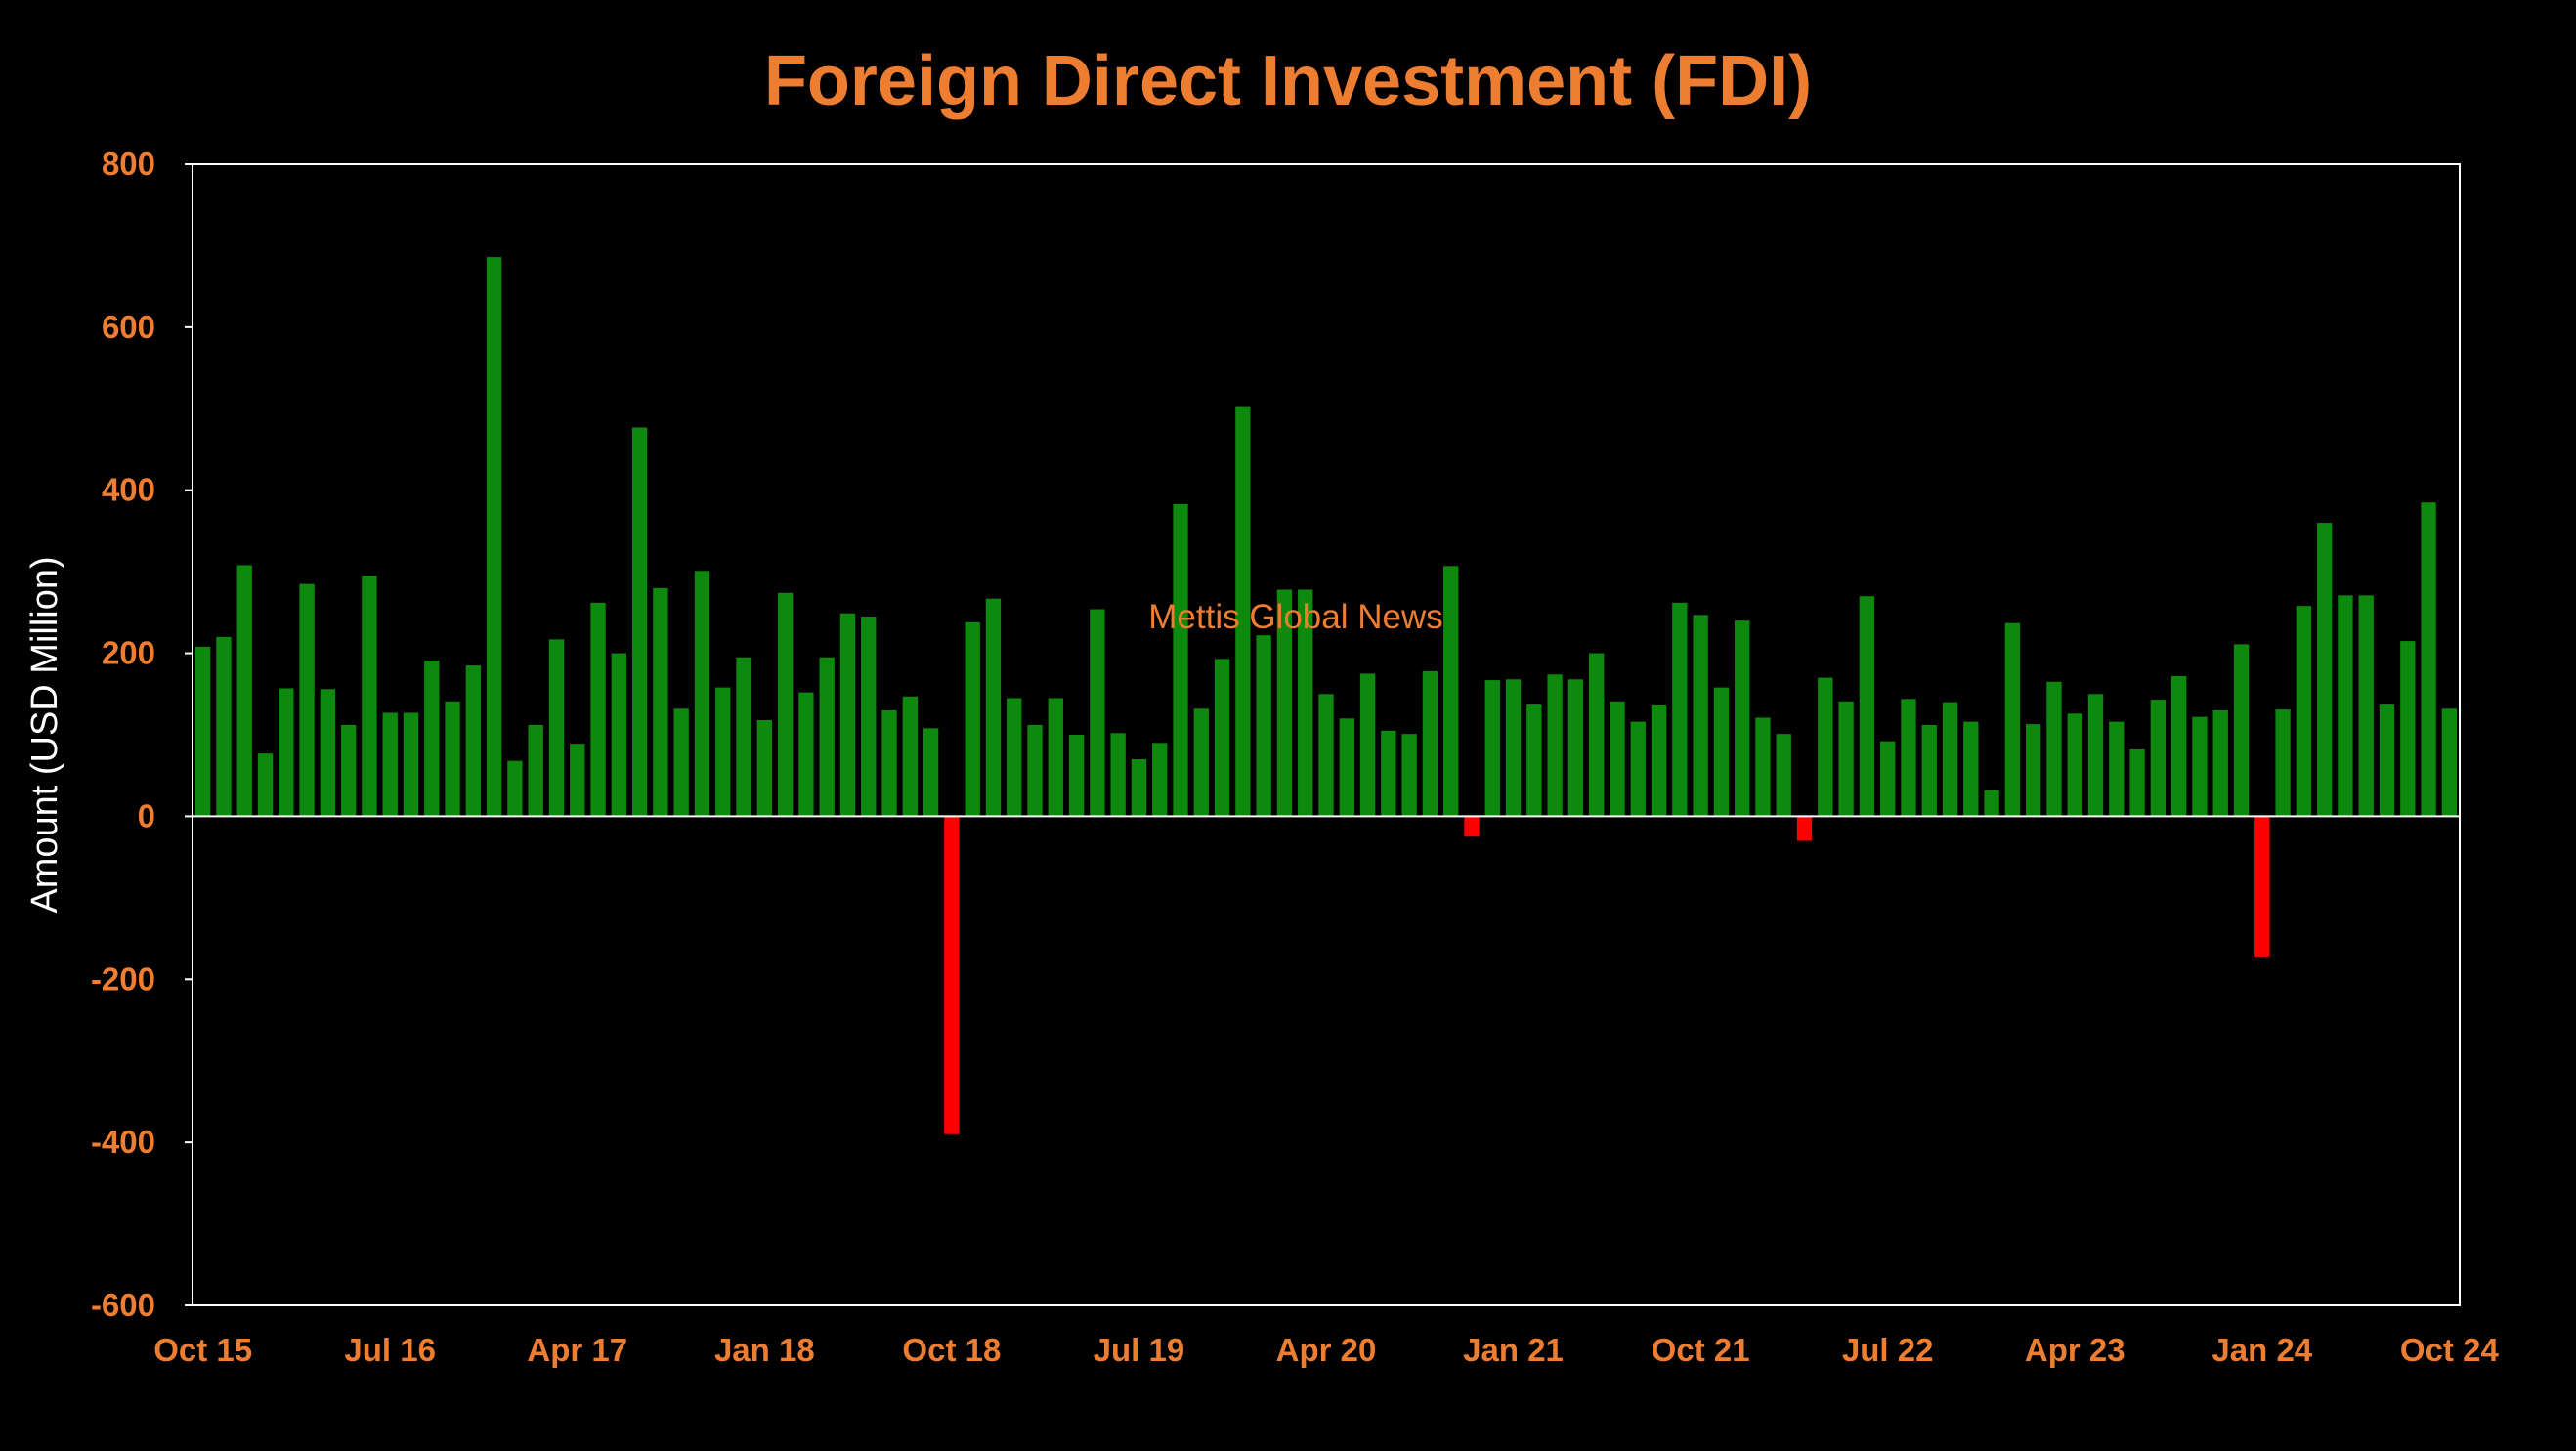 The height and width of the screenshot is (1451, 2576). Describe the element at coordinates (129, 490) in the screenshot. I see `y-tick-label: 400` at that location.